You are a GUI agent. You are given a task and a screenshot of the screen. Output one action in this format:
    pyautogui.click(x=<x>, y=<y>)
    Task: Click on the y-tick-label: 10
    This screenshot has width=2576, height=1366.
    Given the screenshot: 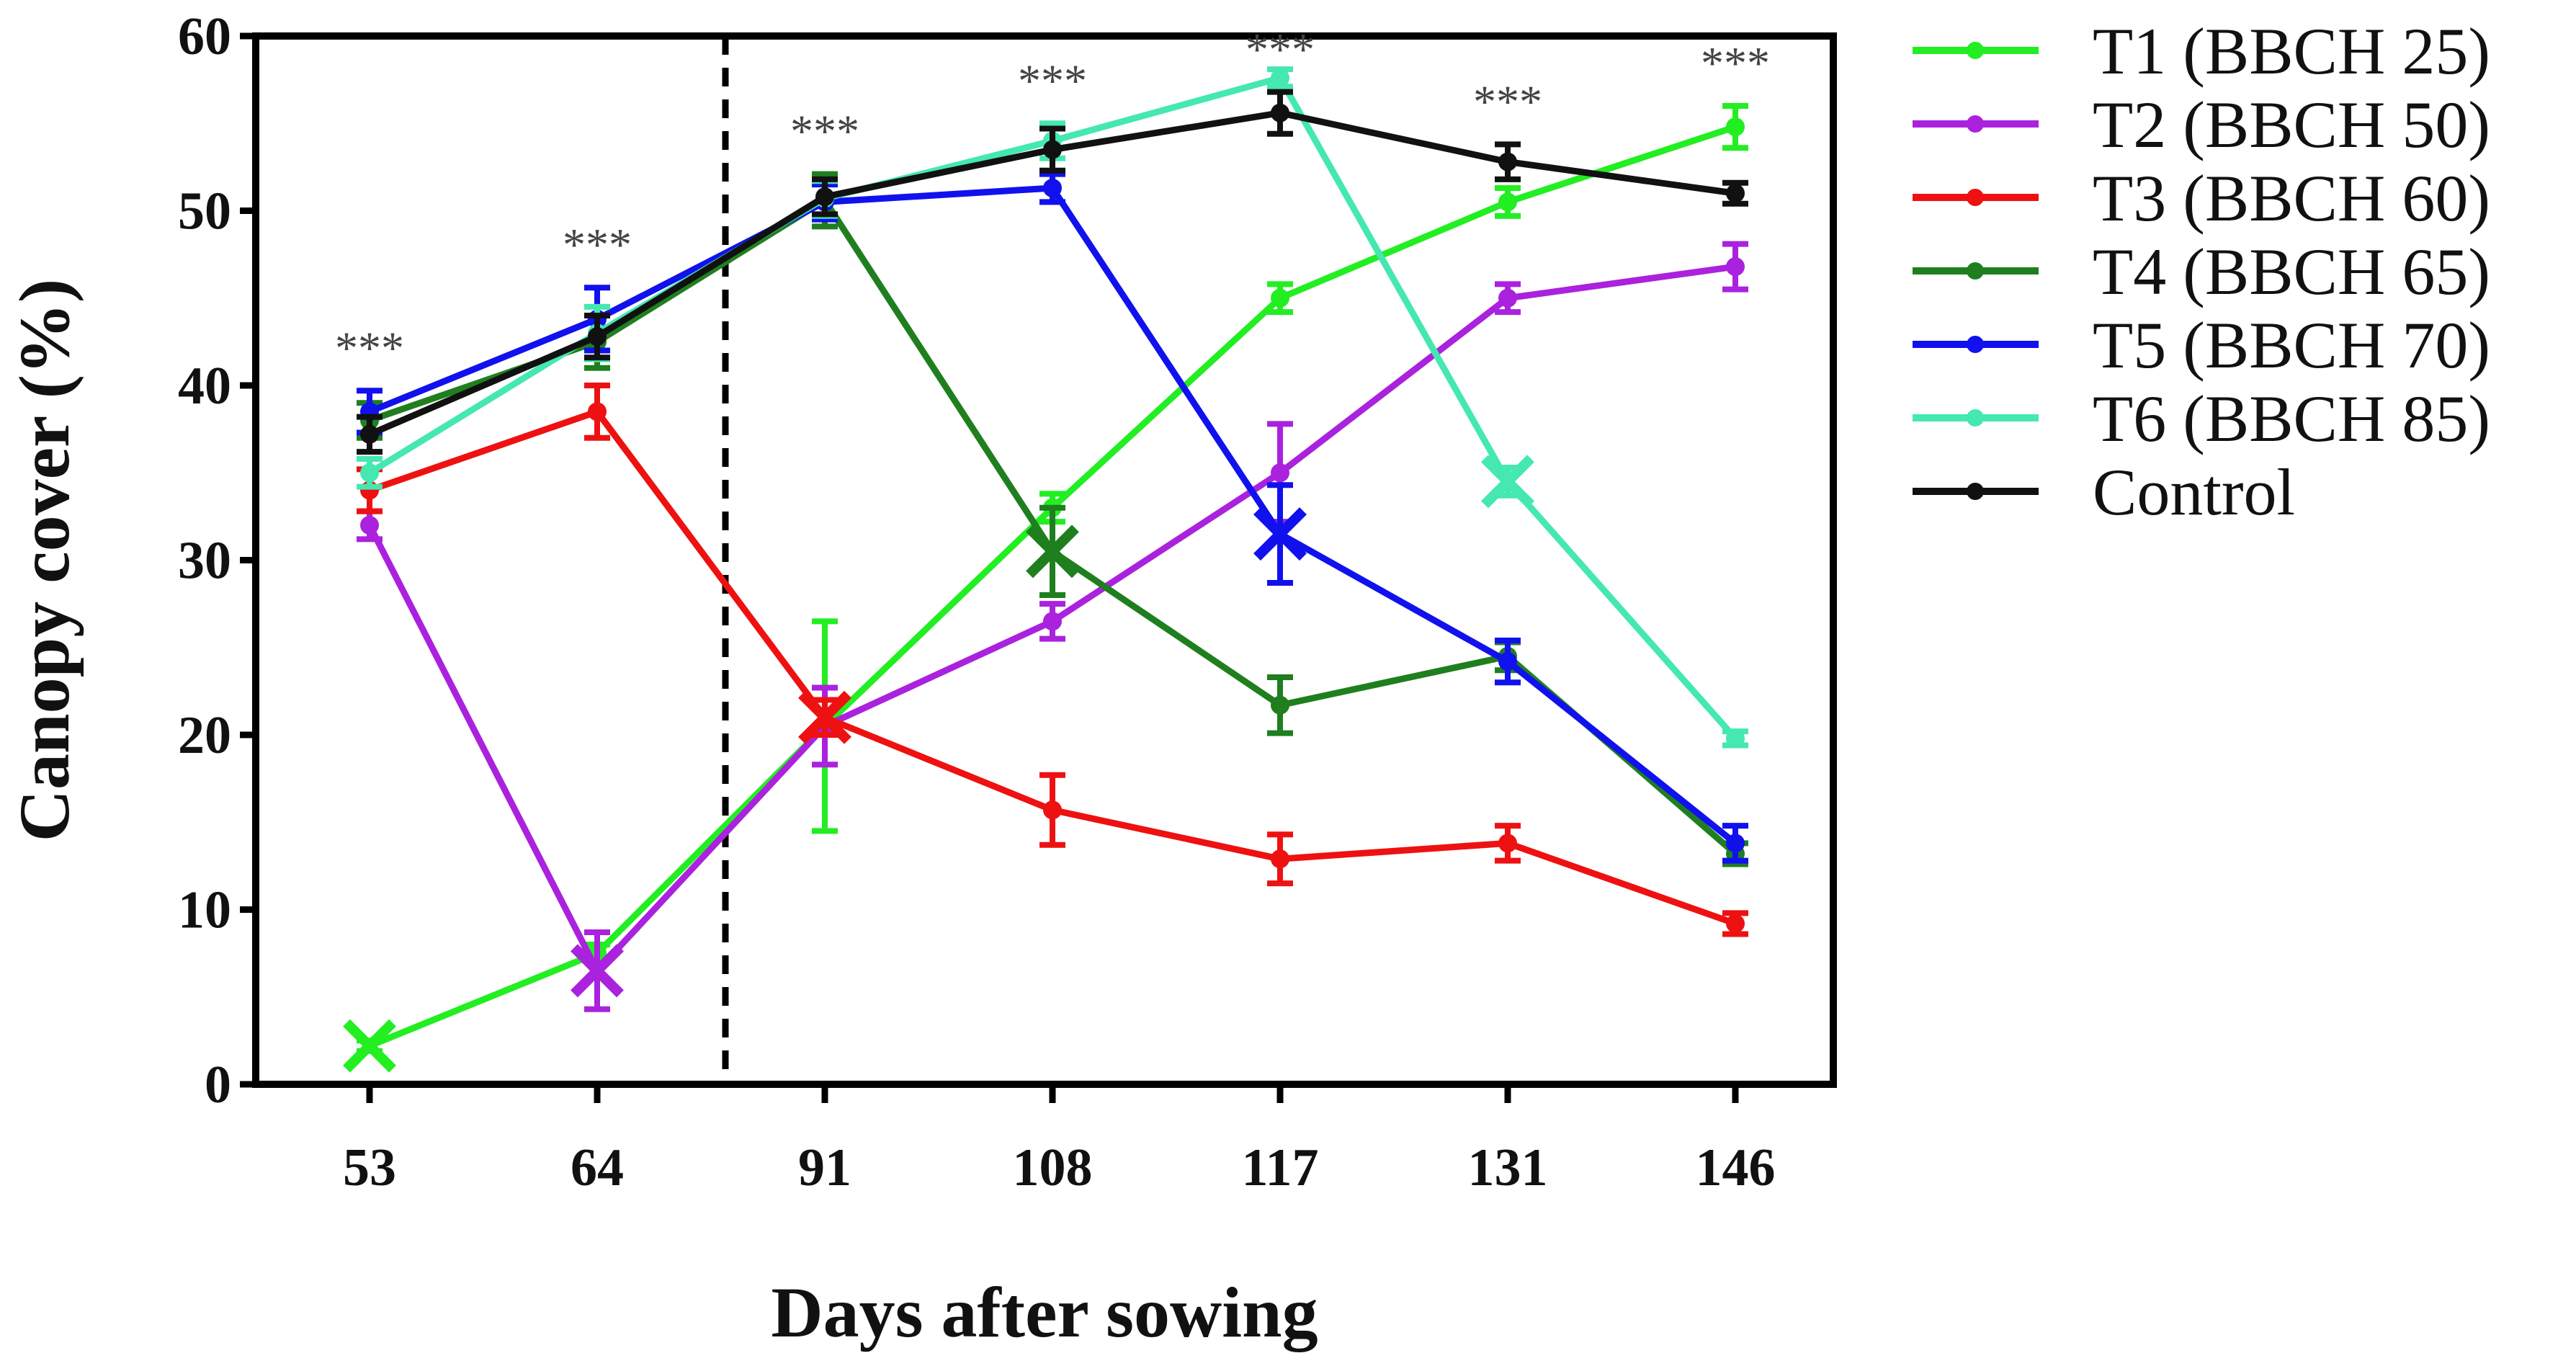 What is the action you would take?
    pyautogui.click(x=204, y=910)
    